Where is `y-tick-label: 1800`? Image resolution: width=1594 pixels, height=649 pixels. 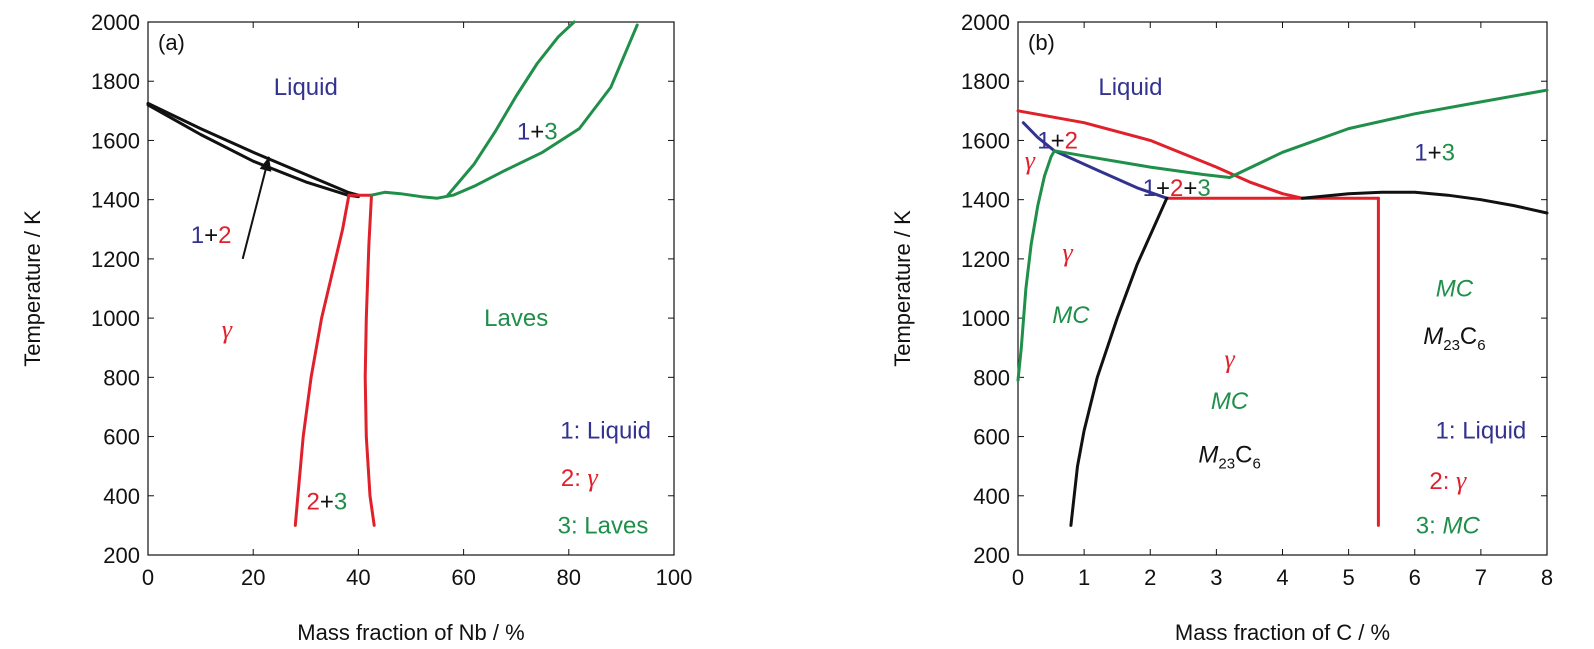
y-tick-label: 1800 is located at coordinates (115, 81).